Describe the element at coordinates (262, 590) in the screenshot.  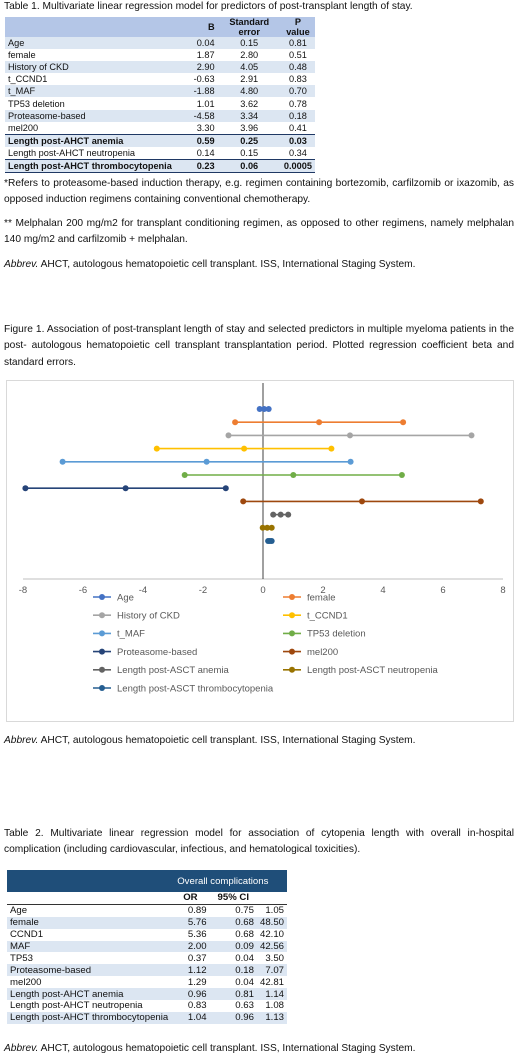
I see `x-tick-label: 0` at that location.